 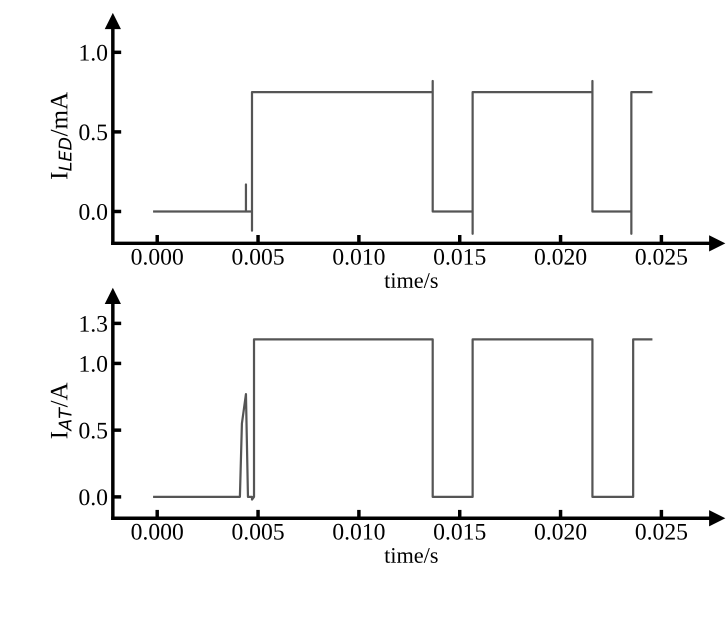 What do you see at coordinates (94, 324) in the screenshot?
I see `y-tick-label: 1.3` at bounding box center [94, 324].